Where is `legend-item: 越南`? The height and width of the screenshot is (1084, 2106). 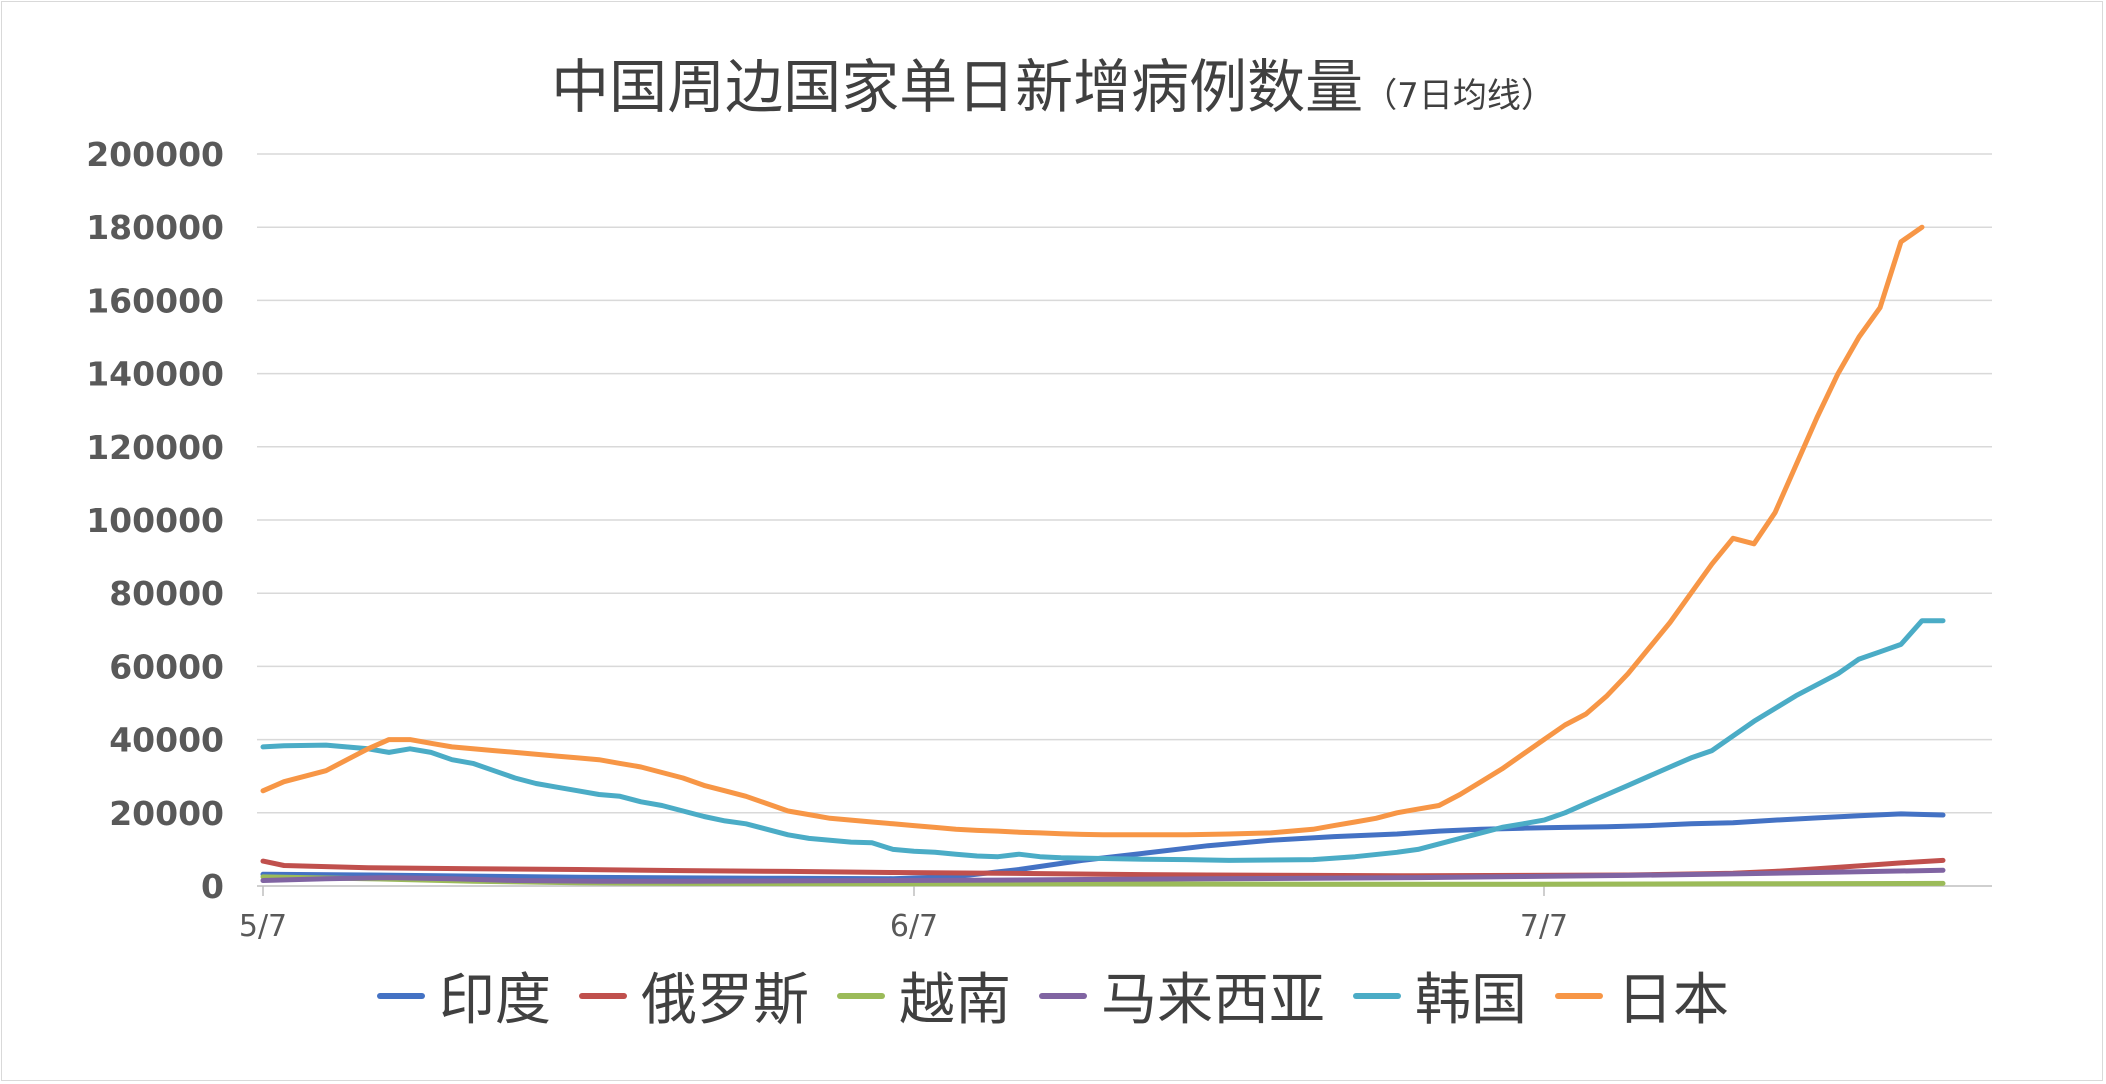 legend-item: 越南 is located at coordinates (924, 995).